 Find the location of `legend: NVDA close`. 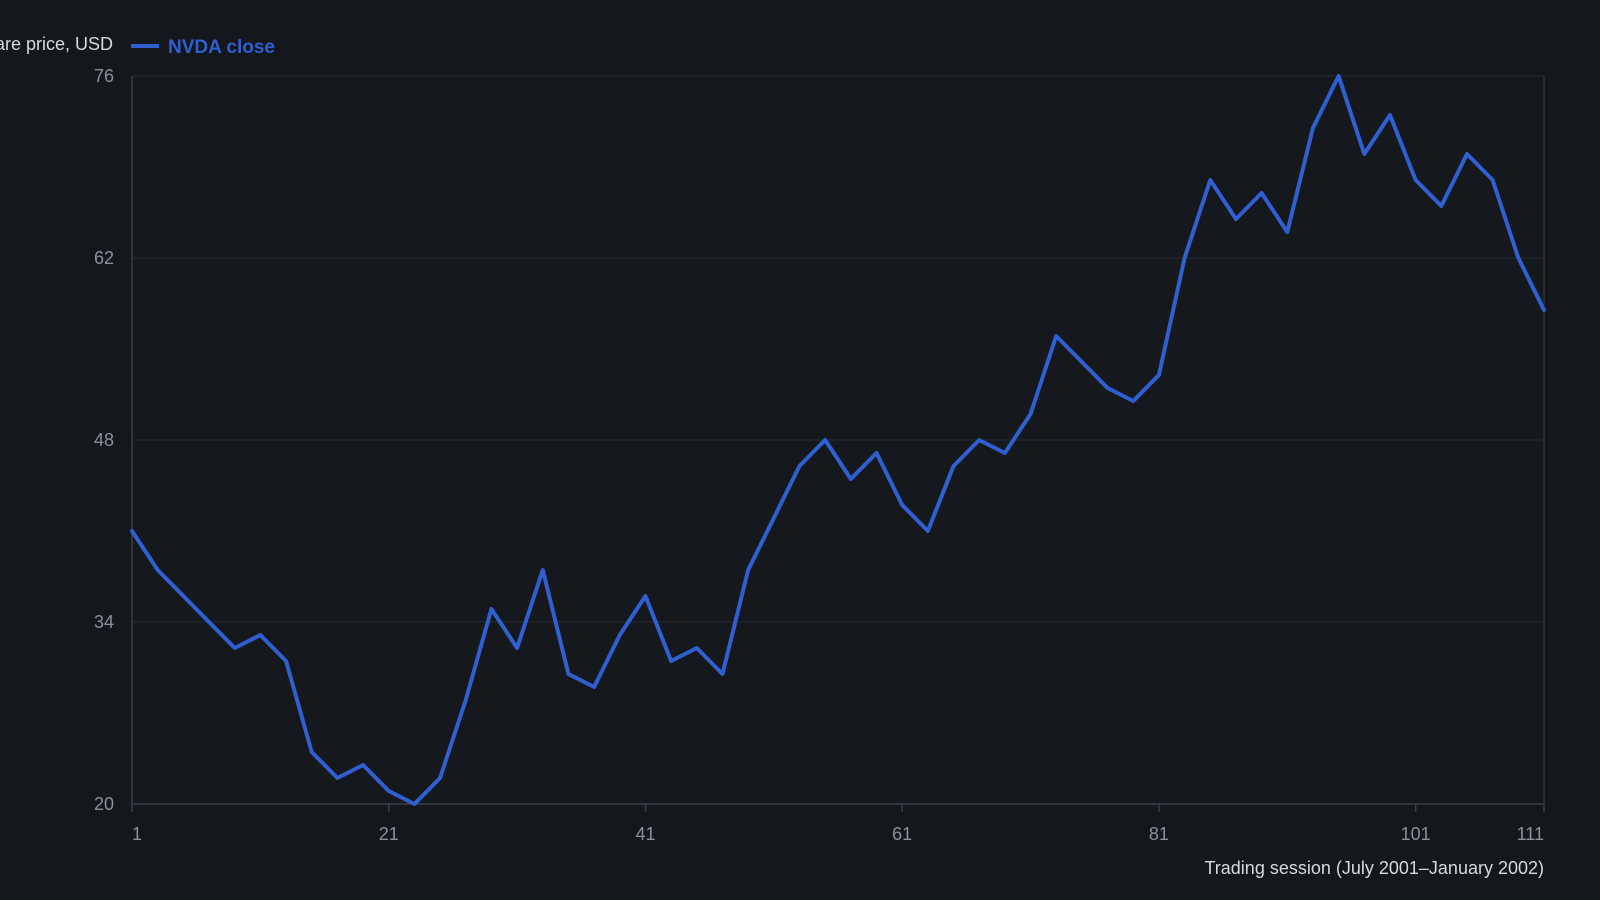

legend: NVDA close is located at coordinates (203, 47).